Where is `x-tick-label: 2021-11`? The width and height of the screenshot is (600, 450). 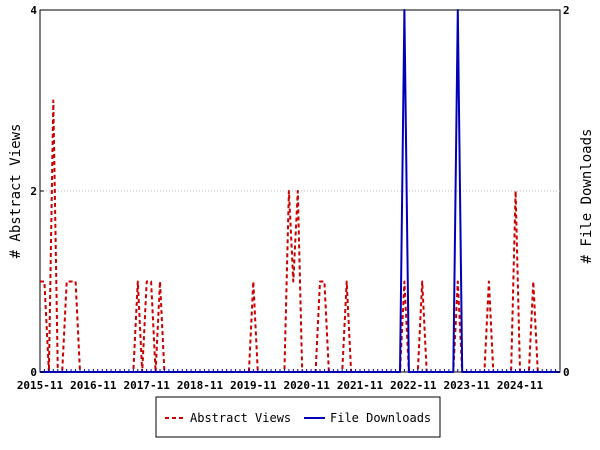
x-tick-label: 2021-11 is located at coordinates (360, 385).